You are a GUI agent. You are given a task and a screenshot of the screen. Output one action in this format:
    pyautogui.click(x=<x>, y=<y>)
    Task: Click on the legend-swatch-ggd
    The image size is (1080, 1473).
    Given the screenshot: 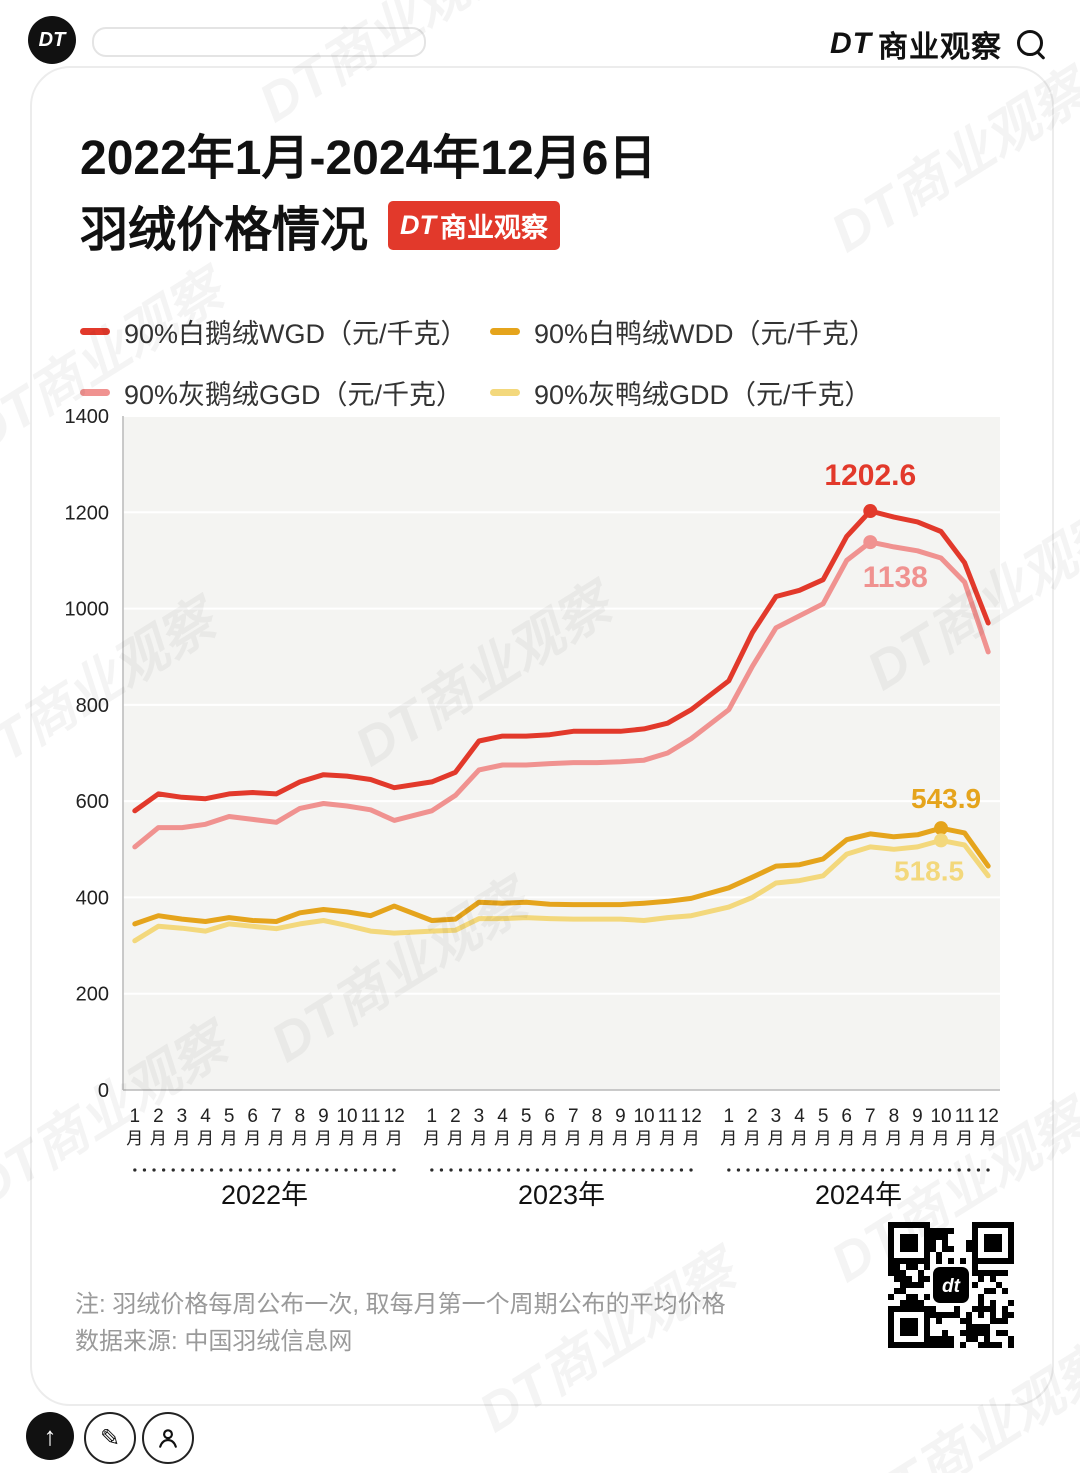 What is the action you would take?
    pyautogui.click(x=95, y=392)
    